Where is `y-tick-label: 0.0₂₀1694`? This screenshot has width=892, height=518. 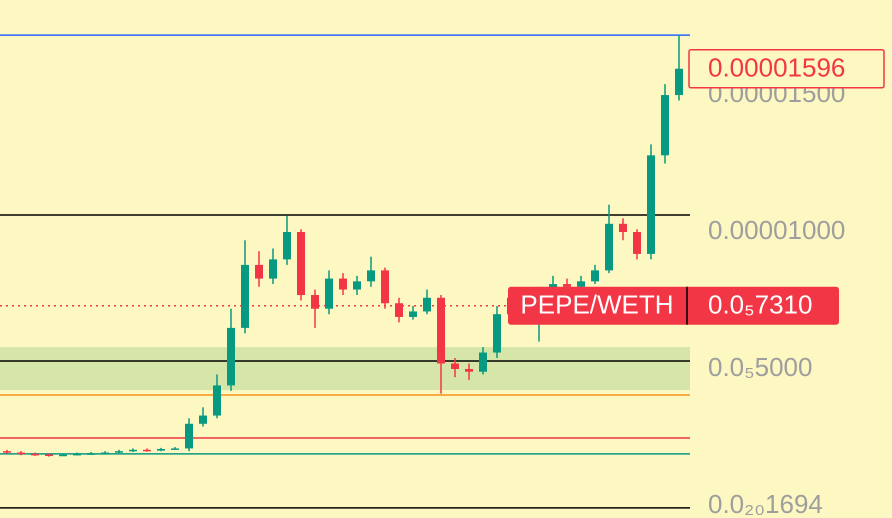 y-tick-label: 0.0₂₀1694 is located at coordinates (765, 503).